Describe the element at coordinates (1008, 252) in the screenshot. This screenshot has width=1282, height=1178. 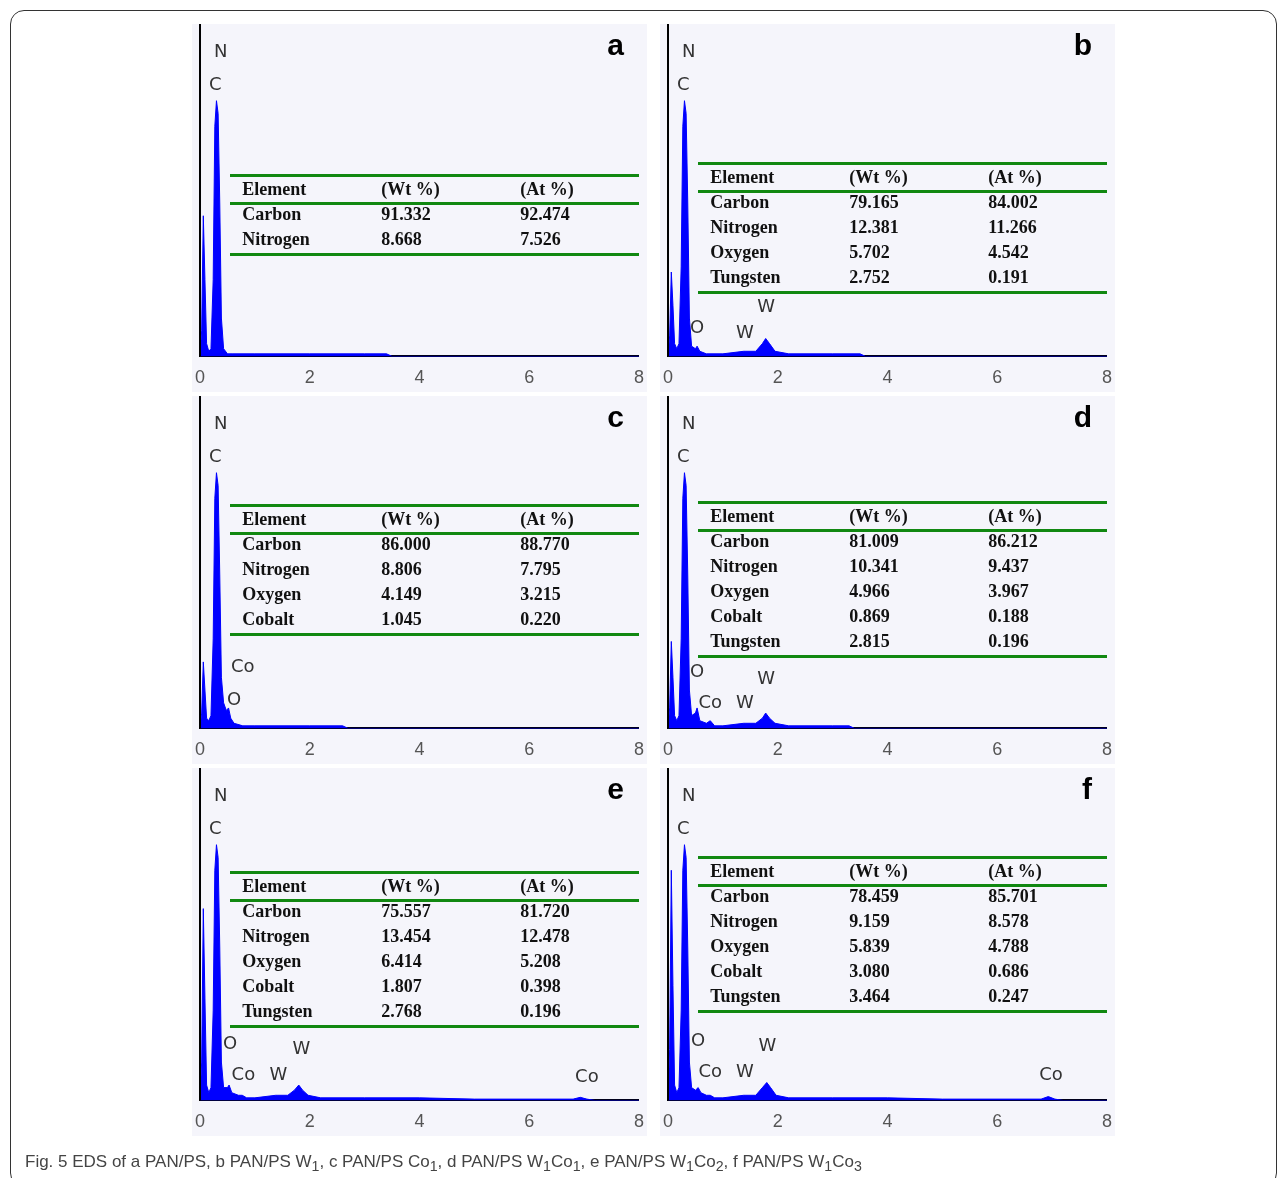
I see `annotation: 4.542` at that location.